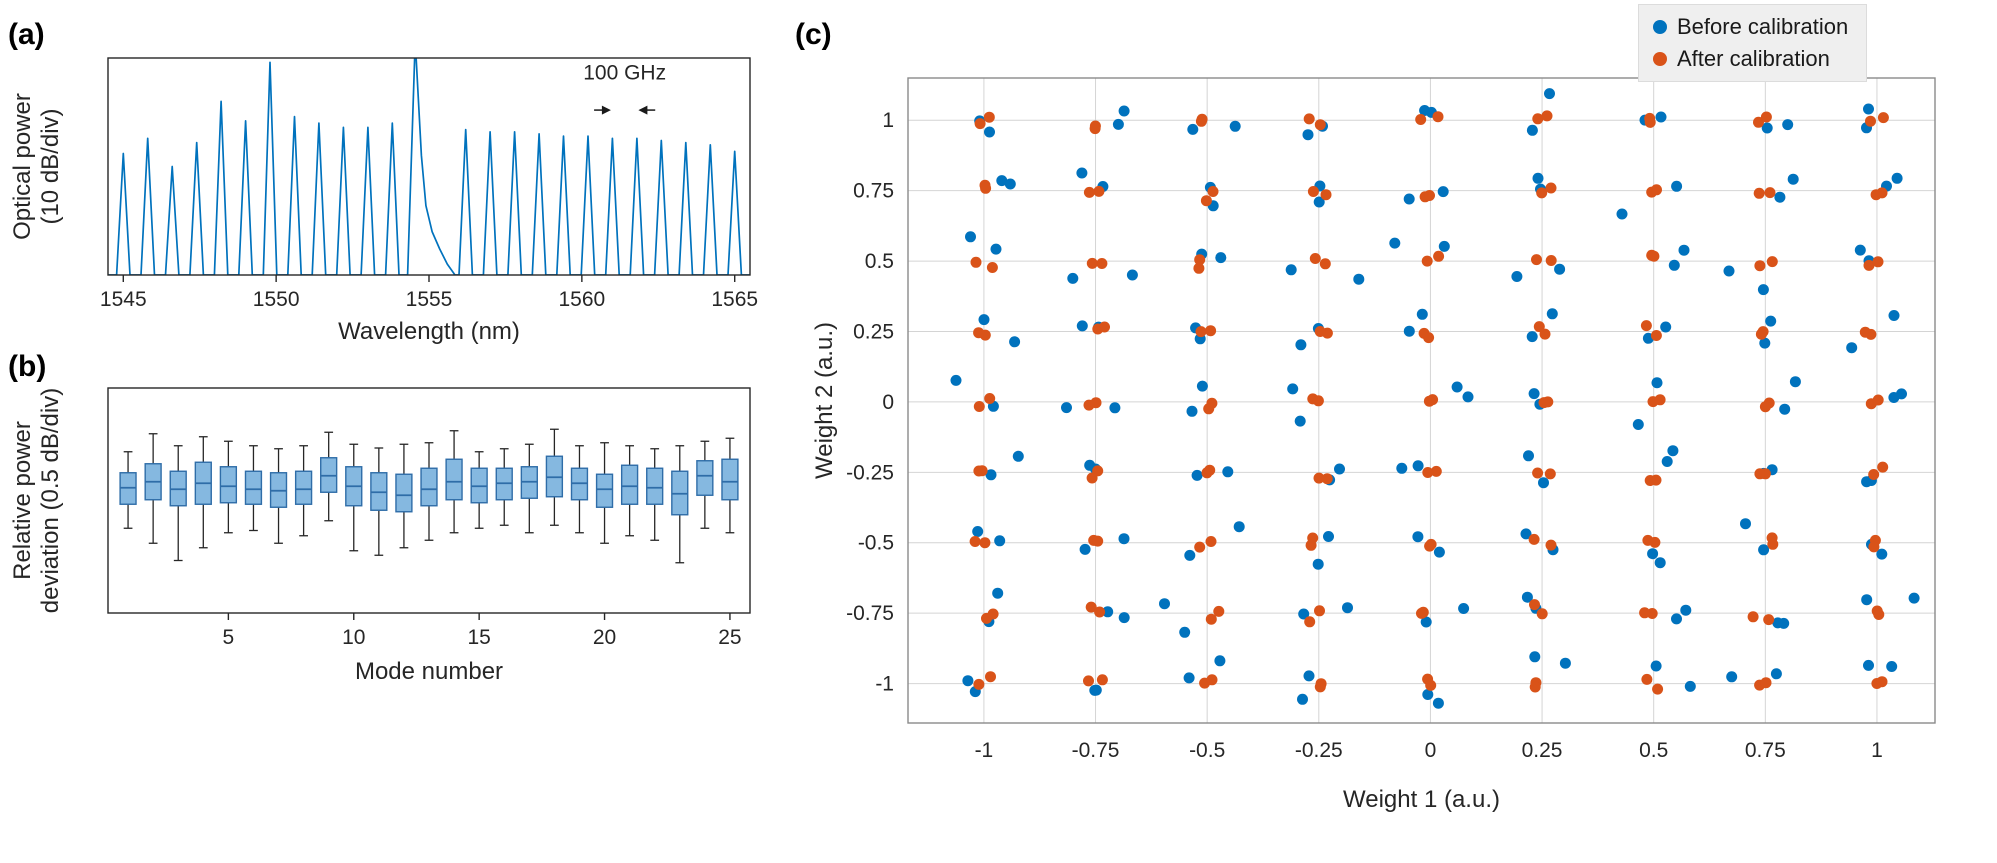 The width and height of the screenshot is (1997, 863). Describe the element at coordinates (26, 34) in the screenshot. I see `panel-a-label: (a)` at that location.